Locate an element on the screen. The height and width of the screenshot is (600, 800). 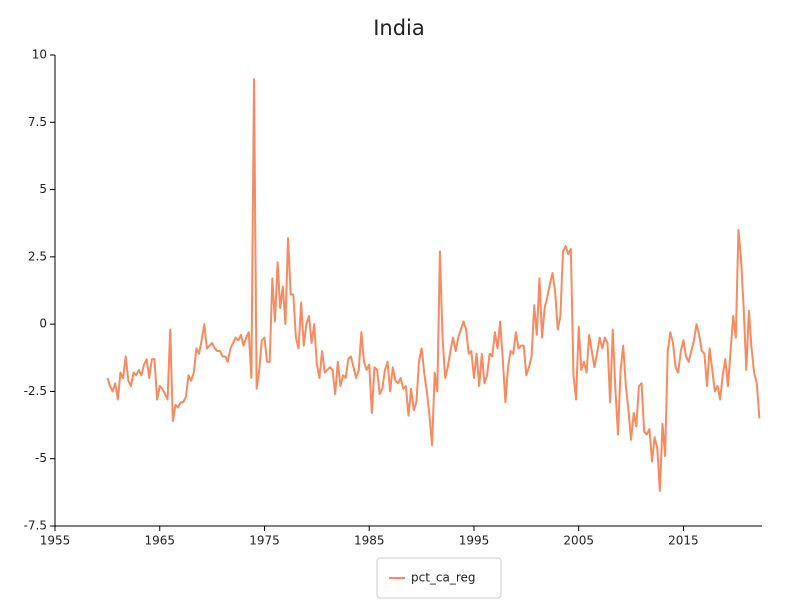
y-tick-label: 7.5 is located at coordinates (37, 122).